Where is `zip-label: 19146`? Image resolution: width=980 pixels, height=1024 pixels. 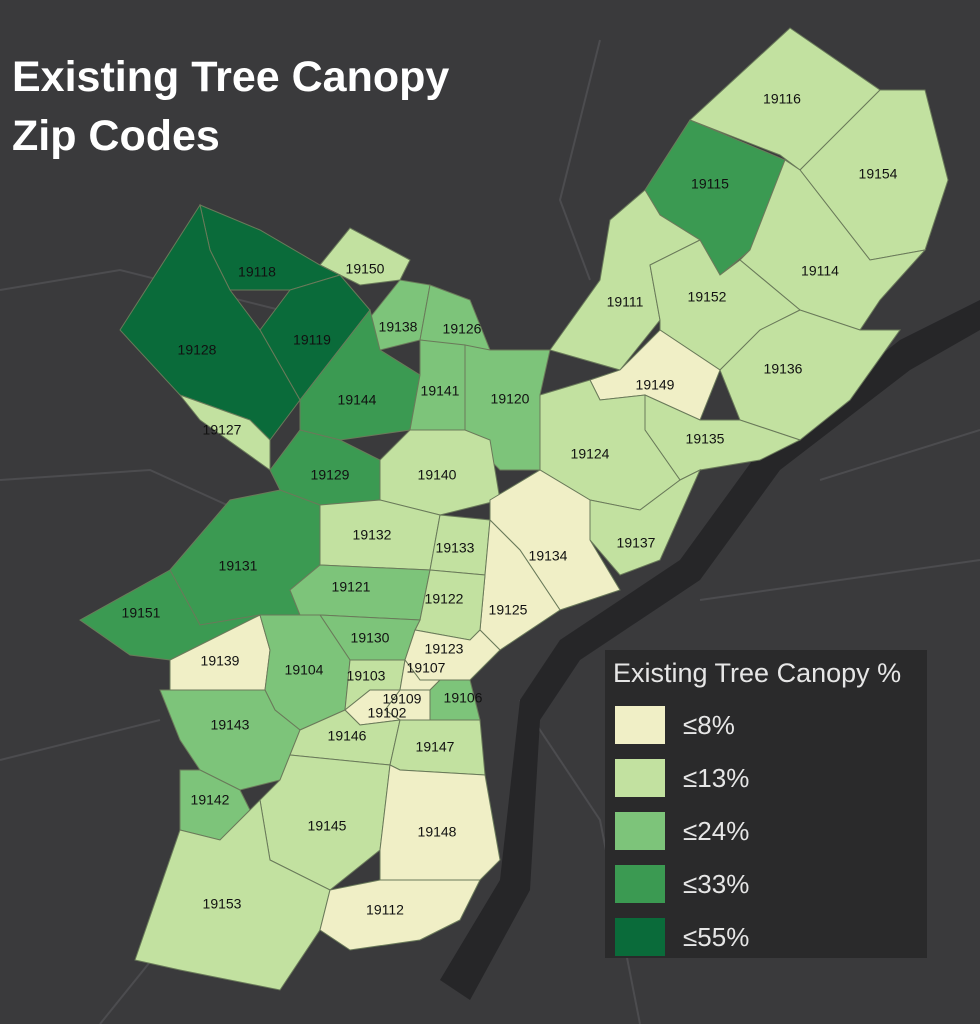
zip-label: 19146 is located at coordinates (347, 736).